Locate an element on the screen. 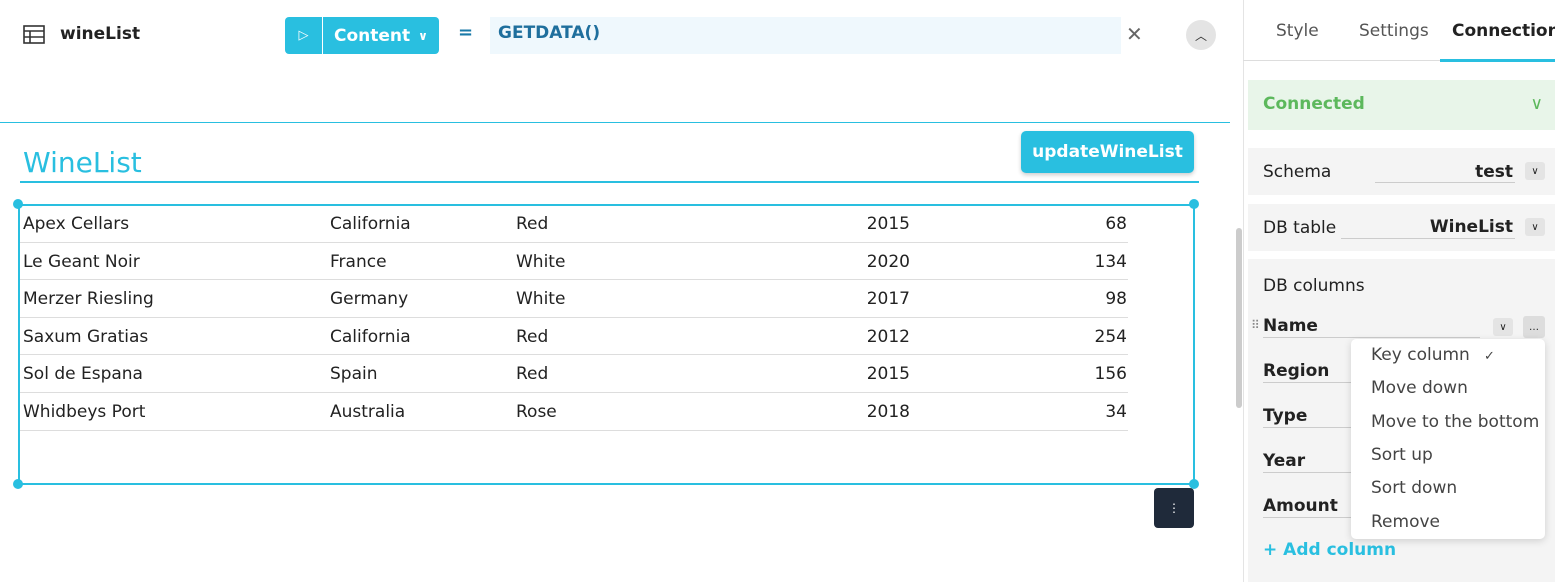 The height and width of the screenshot is (582, 1555). db-table-field: DB table WineList ∨ is located at coordinates (1401, 227).